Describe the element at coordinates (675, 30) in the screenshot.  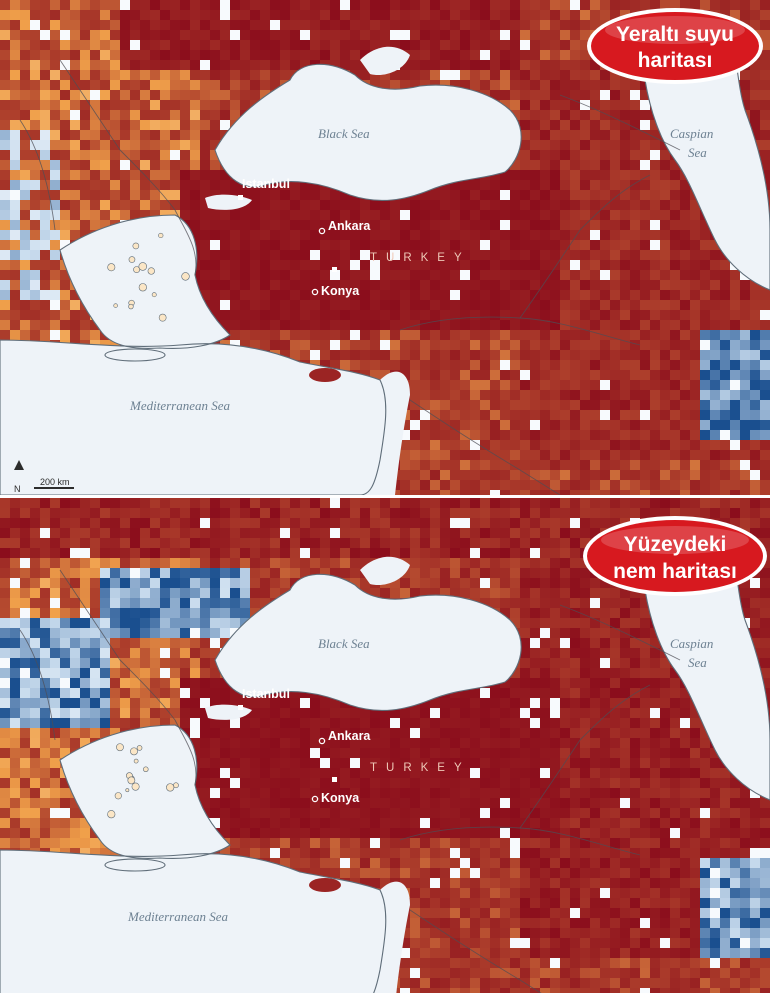
I see `badge-gloss` at that location.